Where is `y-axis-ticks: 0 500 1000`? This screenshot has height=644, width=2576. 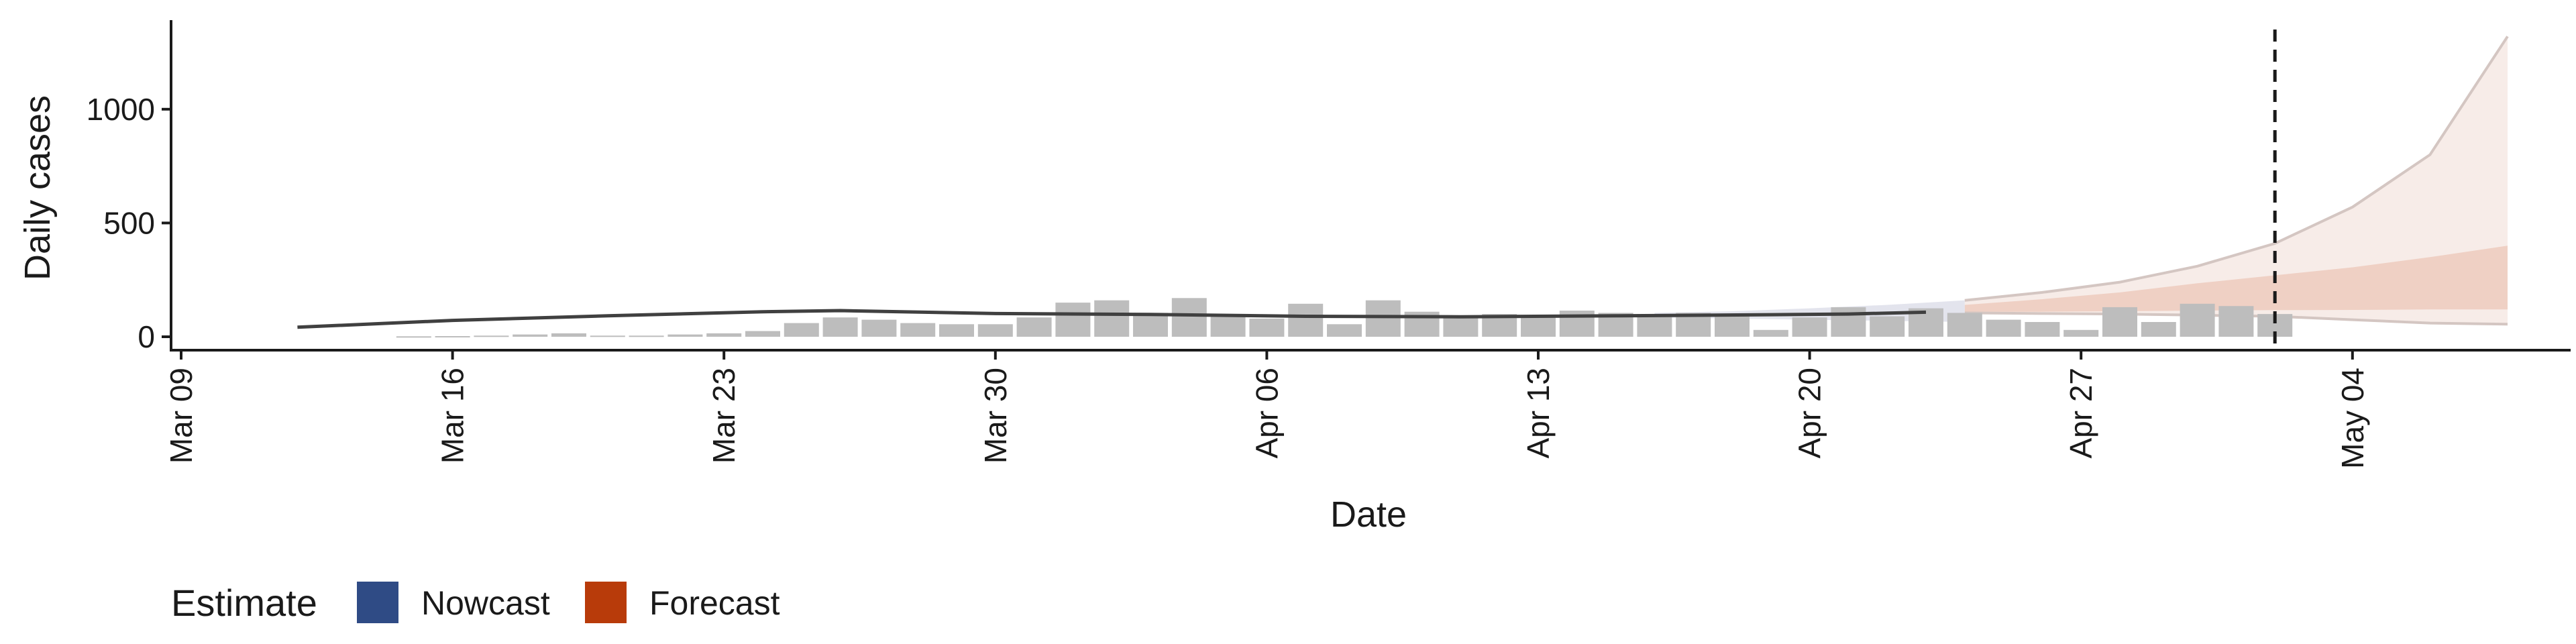
y-axis-ticks: 0 500 1000 is located at coordinates (129, 223).